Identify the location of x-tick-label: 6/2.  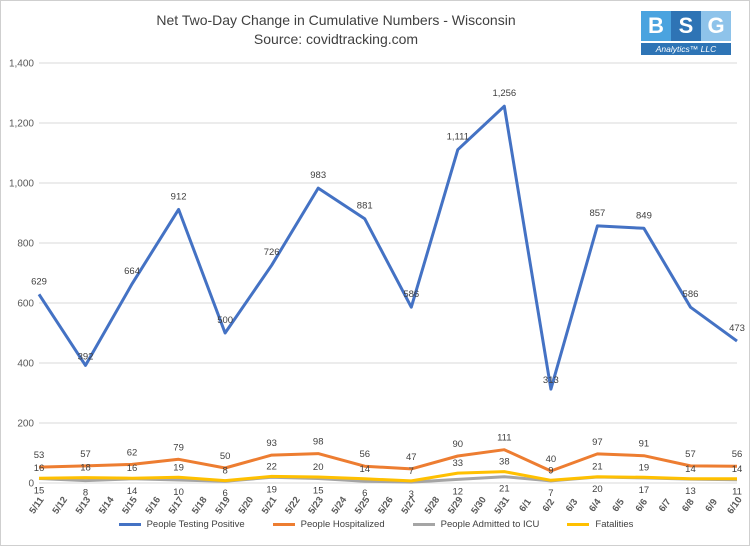
(549, 505).